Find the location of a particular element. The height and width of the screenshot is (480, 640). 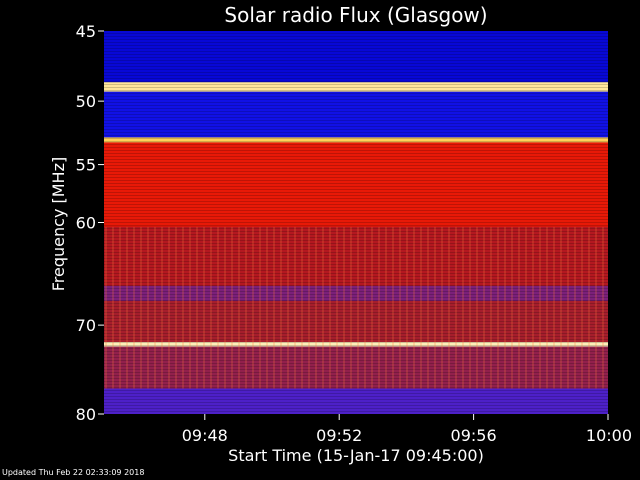

x-tick-label: 09:52 is located at coordinates (339, 435).